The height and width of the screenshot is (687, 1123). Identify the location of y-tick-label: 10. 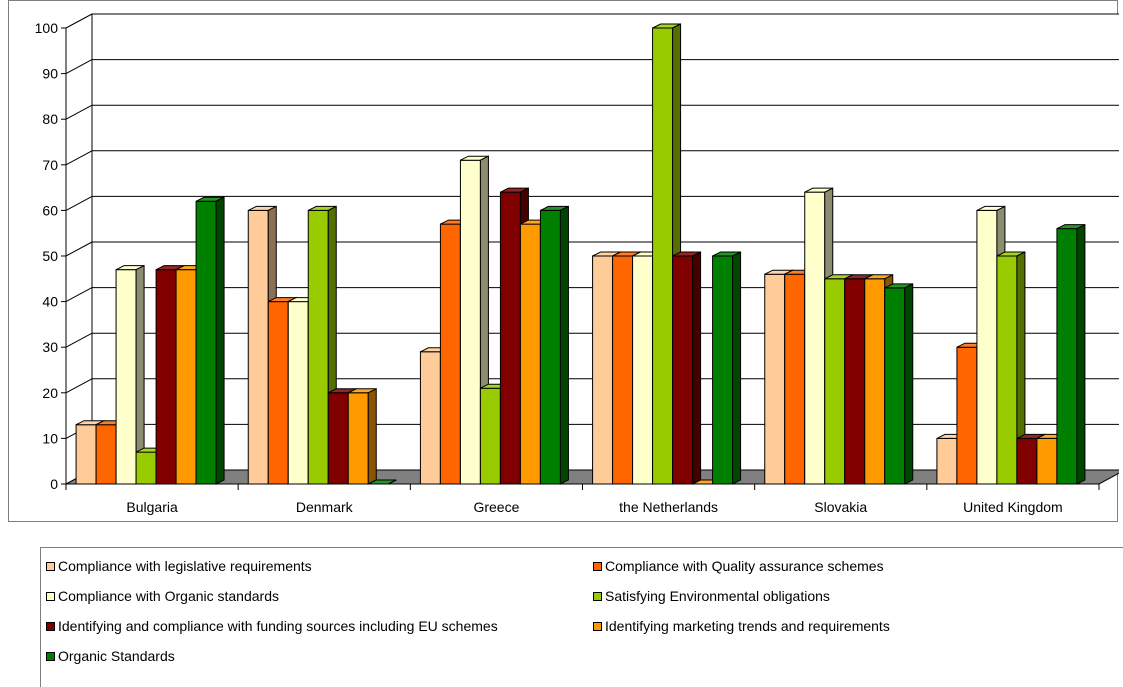
(50, 438).